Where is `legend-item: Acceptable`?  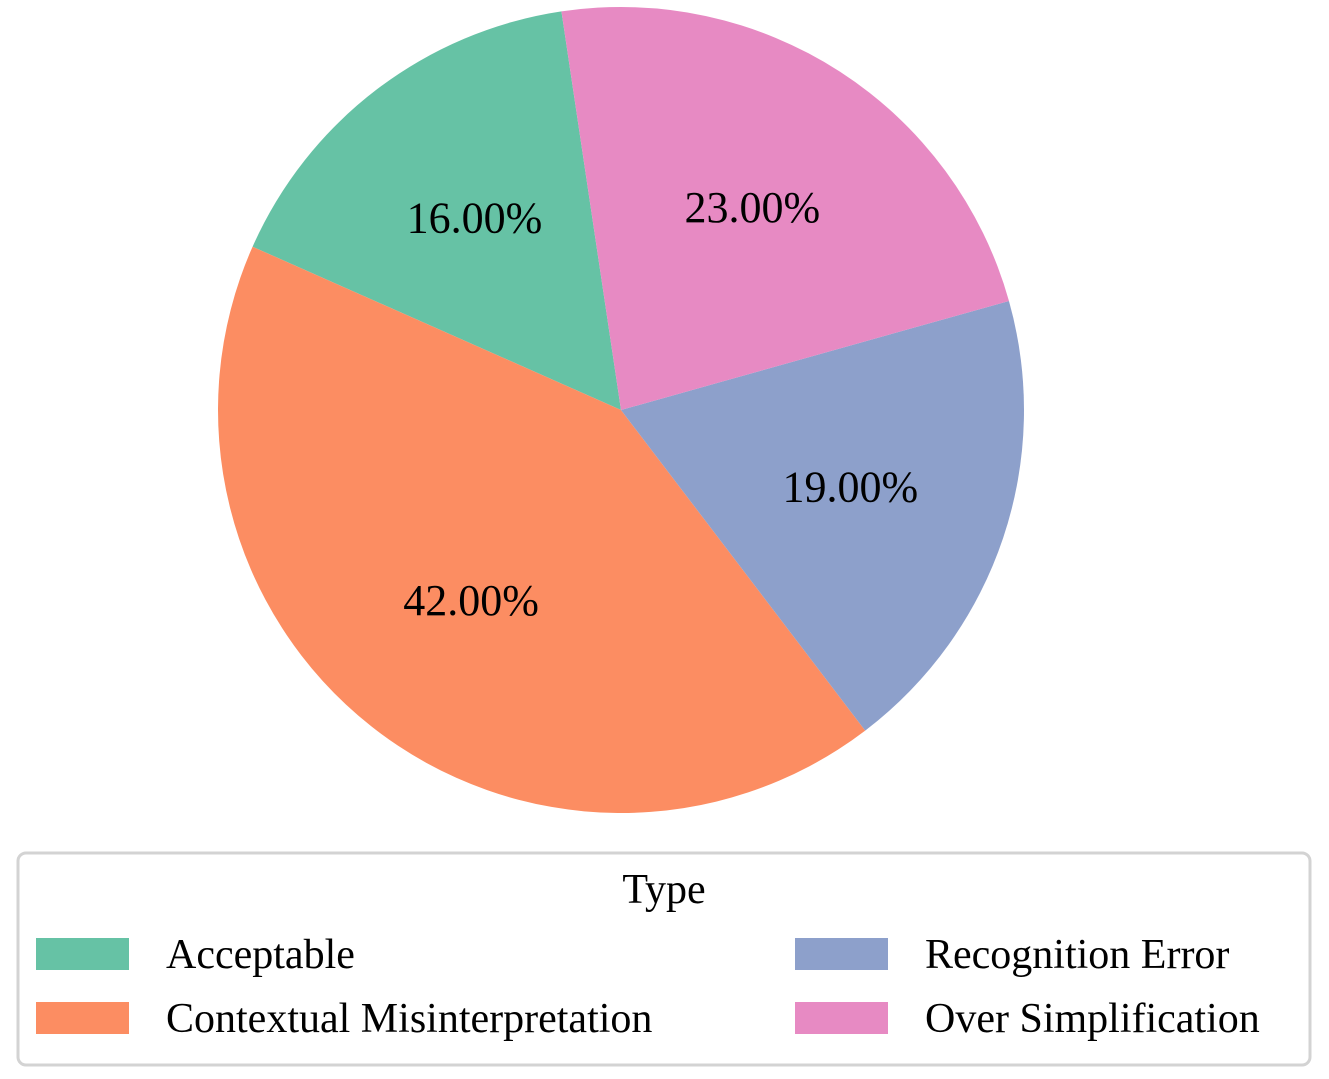 legend-item: Acceptable is located at coordinates (195, 955).